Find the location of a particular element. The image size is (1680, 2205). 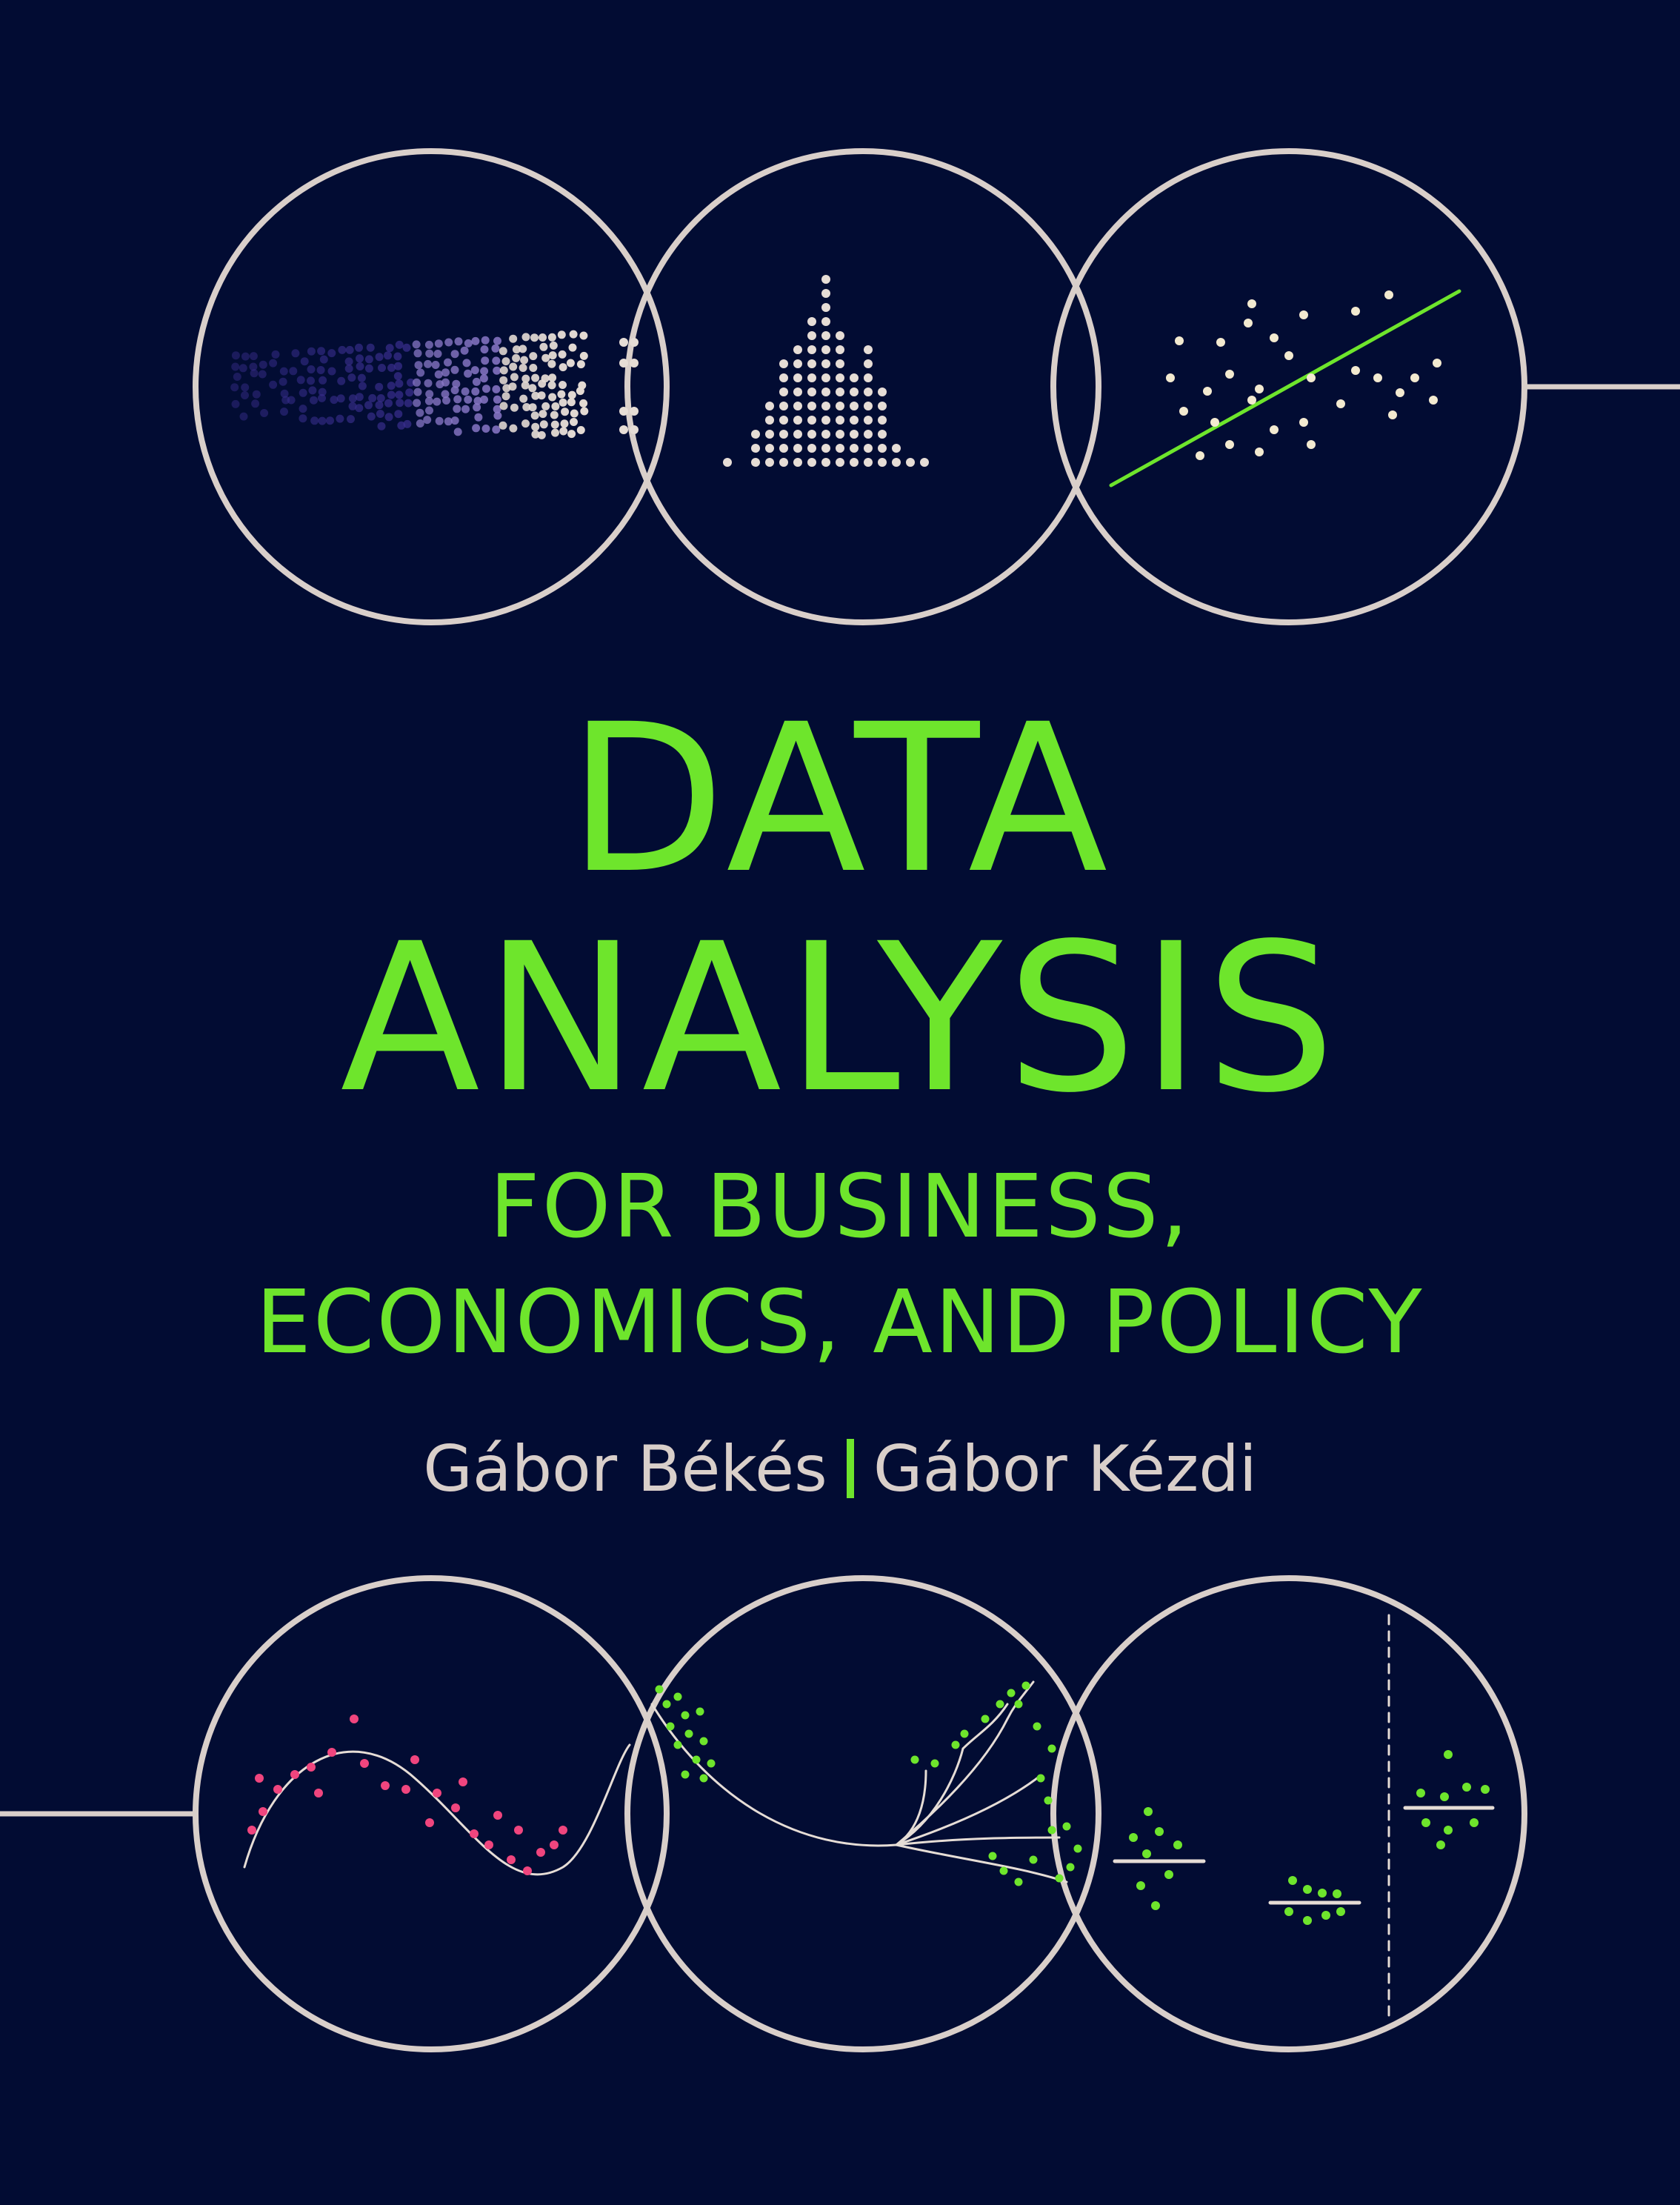

circle-top-center is located at coordinates (862, 386).